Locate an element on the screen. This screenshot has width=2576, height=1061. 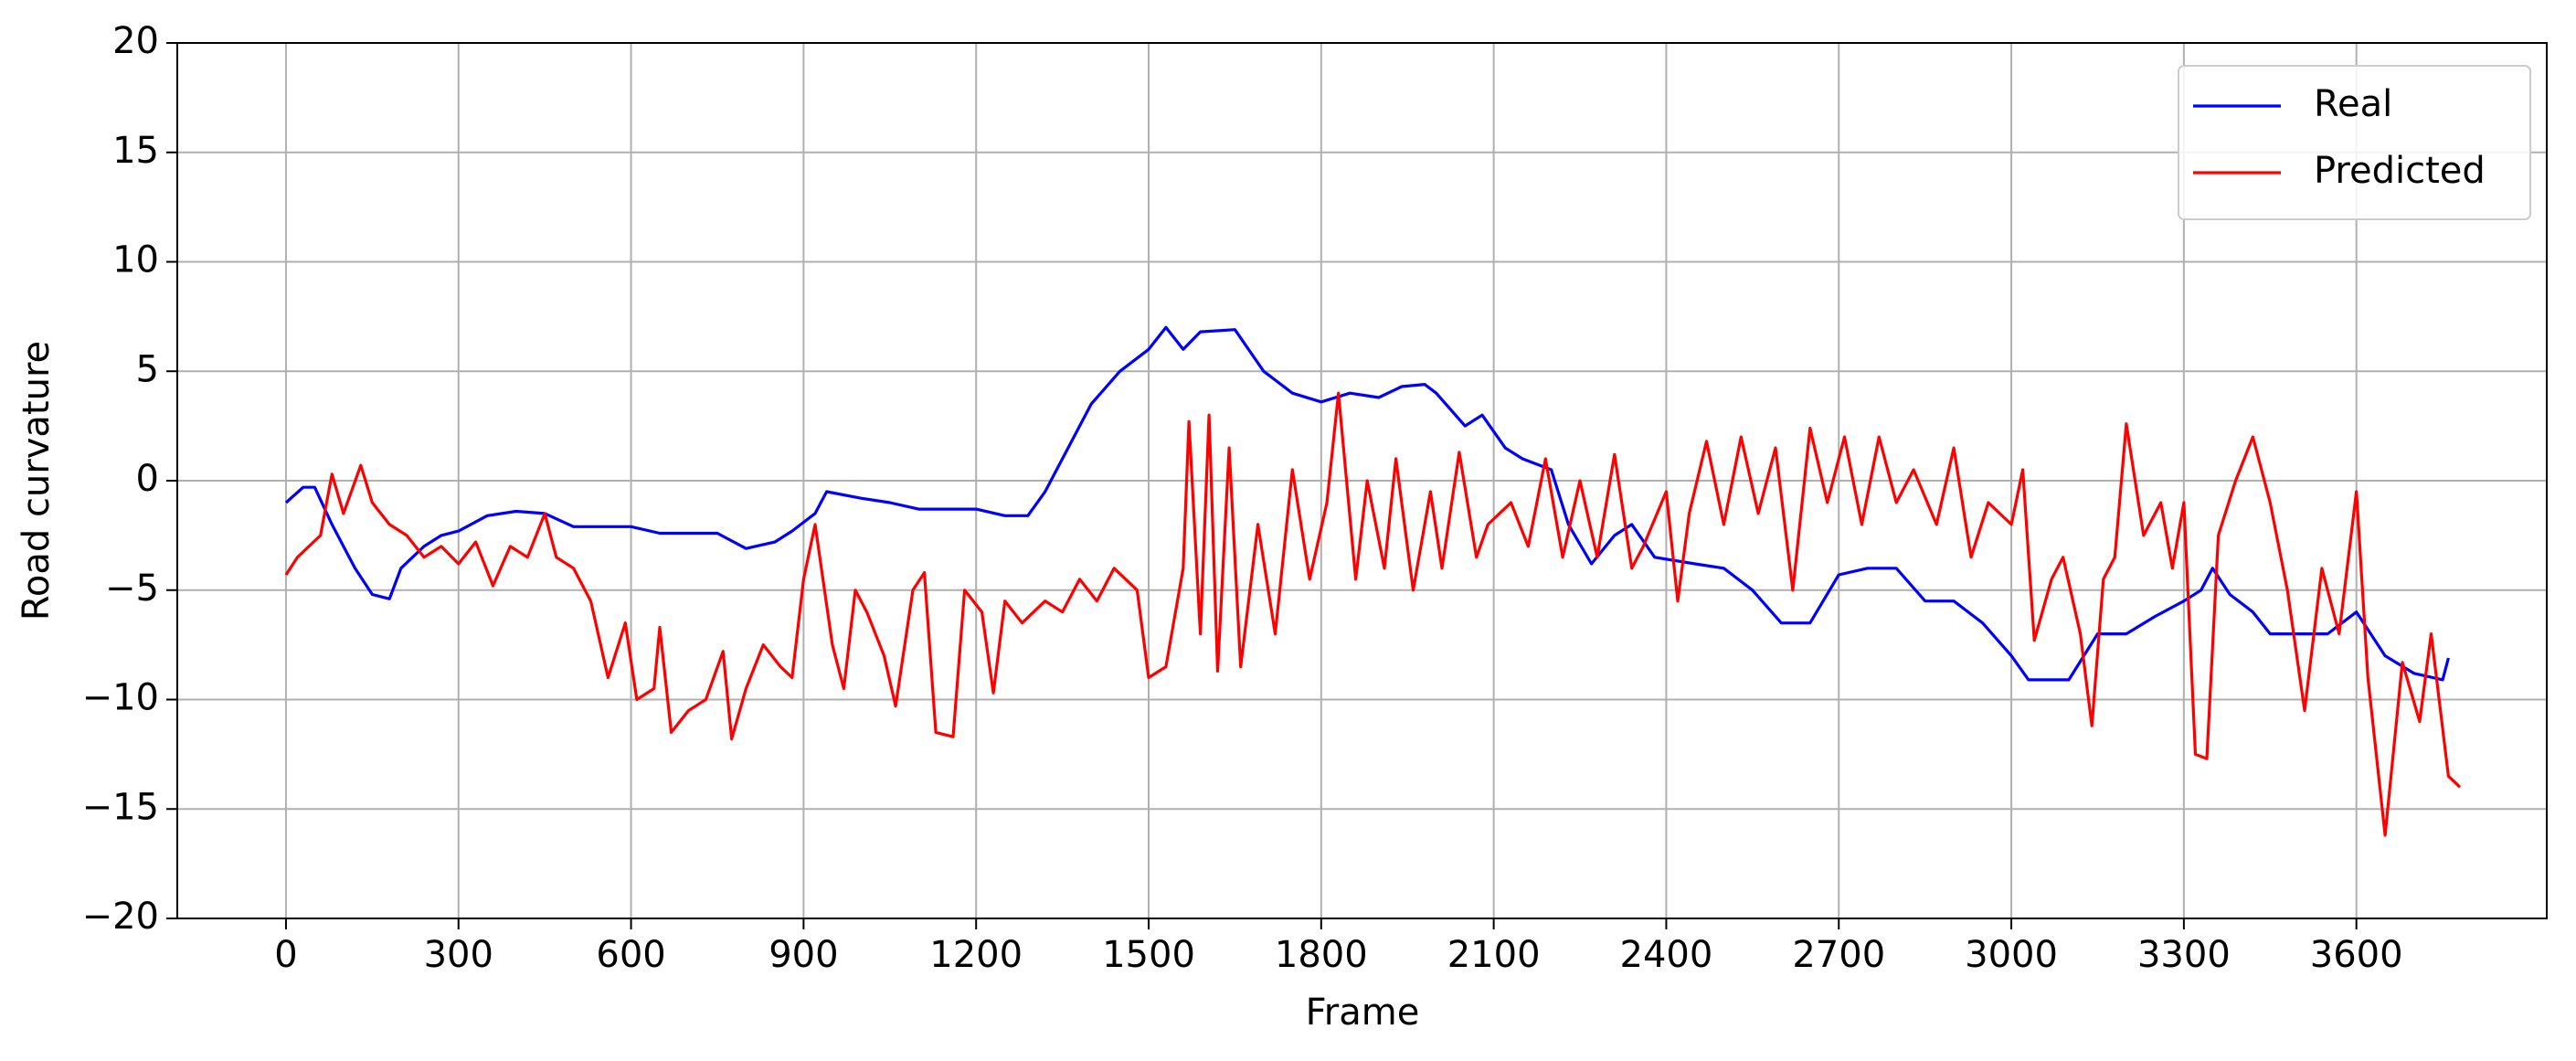
x-tick-label: 2400 is located at coordinates (1666, 955).